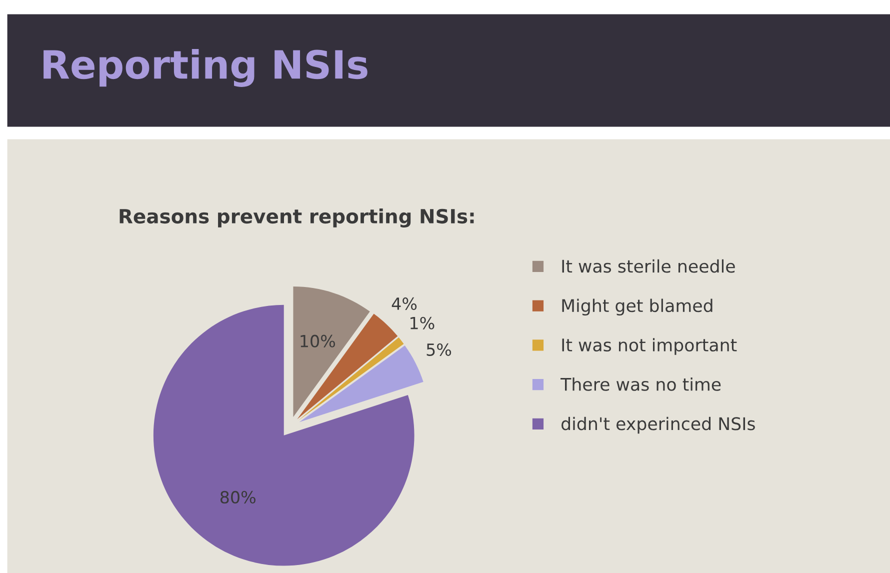 The width and height of the screenshot is (890, 573). What do you see at coordinates (640, 384) in the screenshot?
I see `legend-label: There was no time` at bounding box center [640, 384].